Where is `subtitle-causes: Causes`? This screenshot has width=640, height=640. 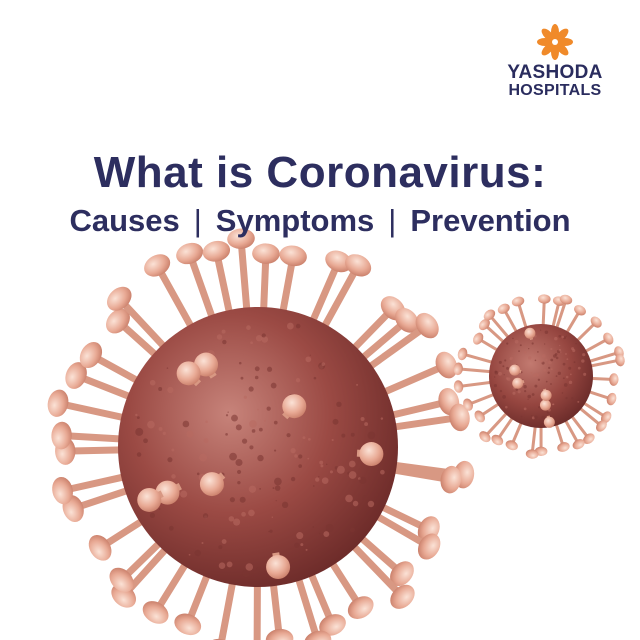
subtitle-causes: Causes is located at coordinates (124, 220).